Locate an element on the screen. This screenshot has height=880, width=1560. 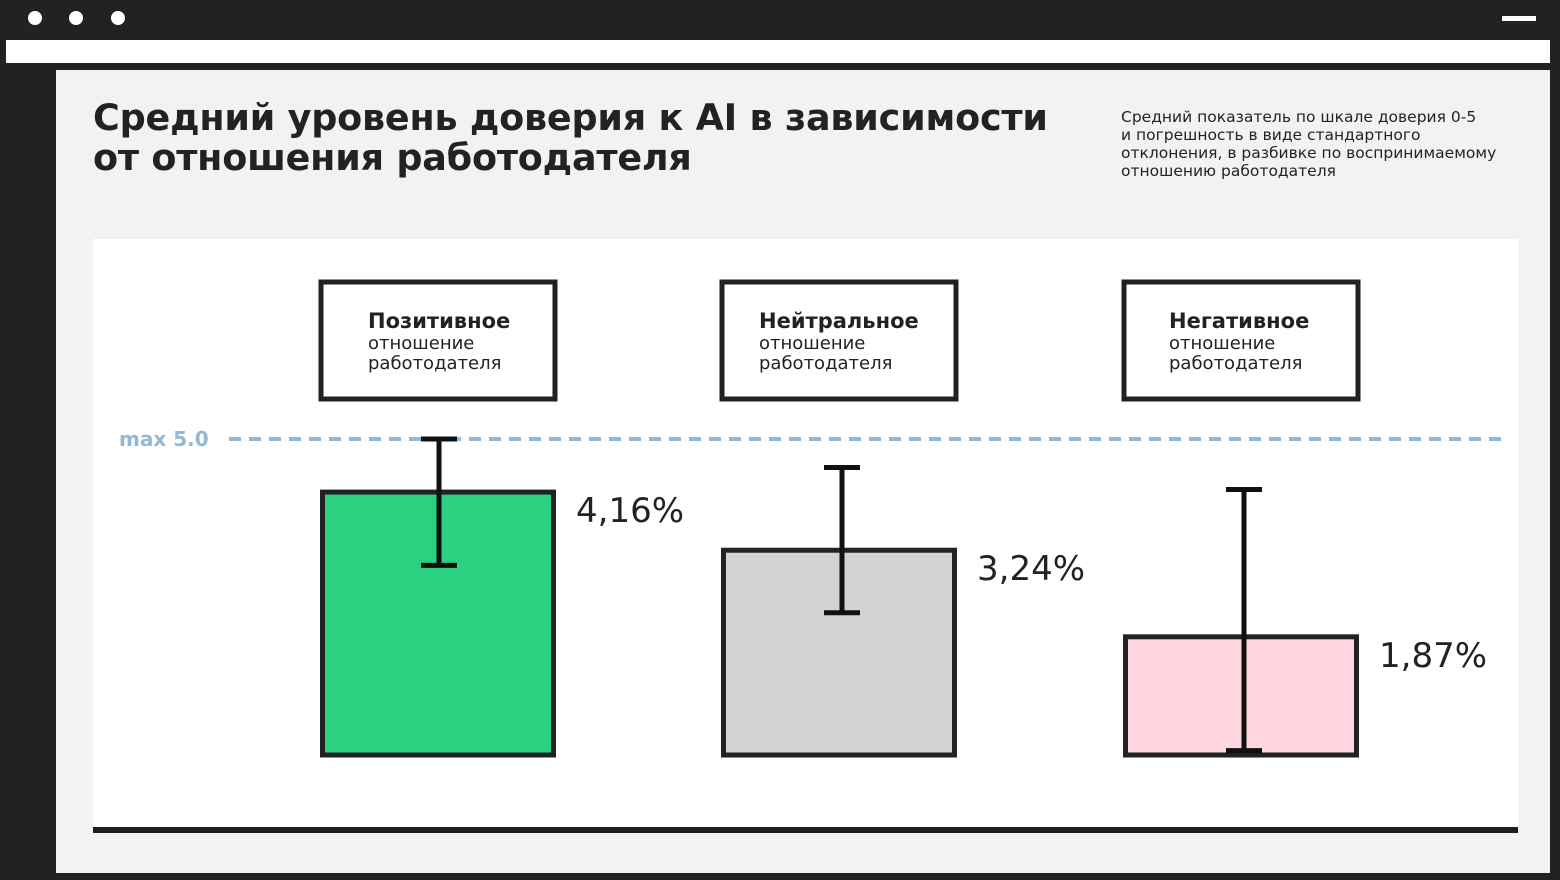
value-label: 4,16% is located at coordinates (630, 511).